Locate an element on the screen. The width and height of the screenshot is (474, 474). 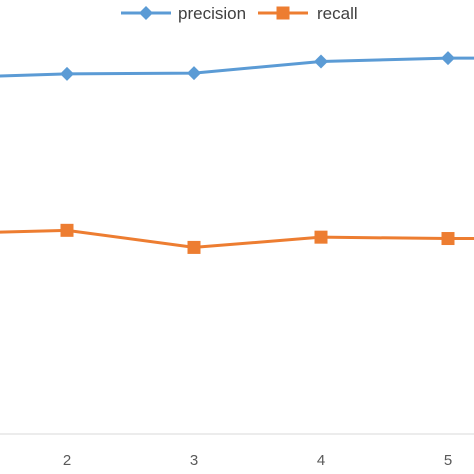
series-precision is located at coordinates (237, 66).